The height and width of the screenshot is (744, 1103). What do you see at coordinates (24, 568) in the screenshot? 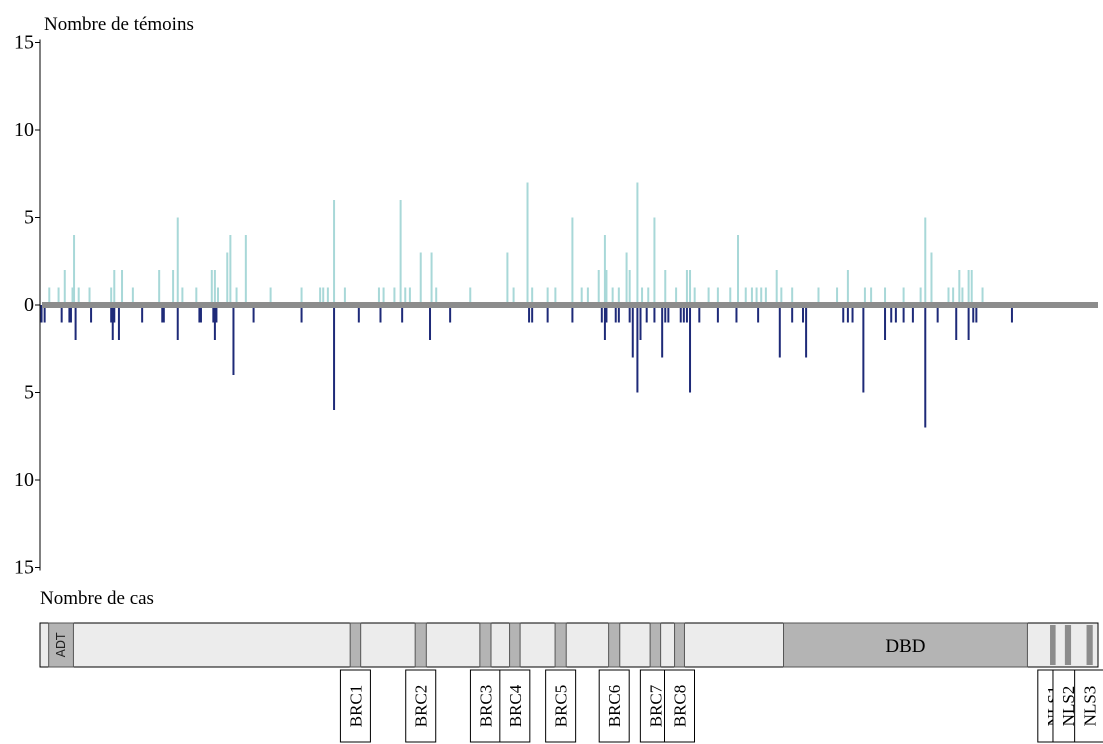
I see `y-tick-label: 15` at bounding box center [24, 568].